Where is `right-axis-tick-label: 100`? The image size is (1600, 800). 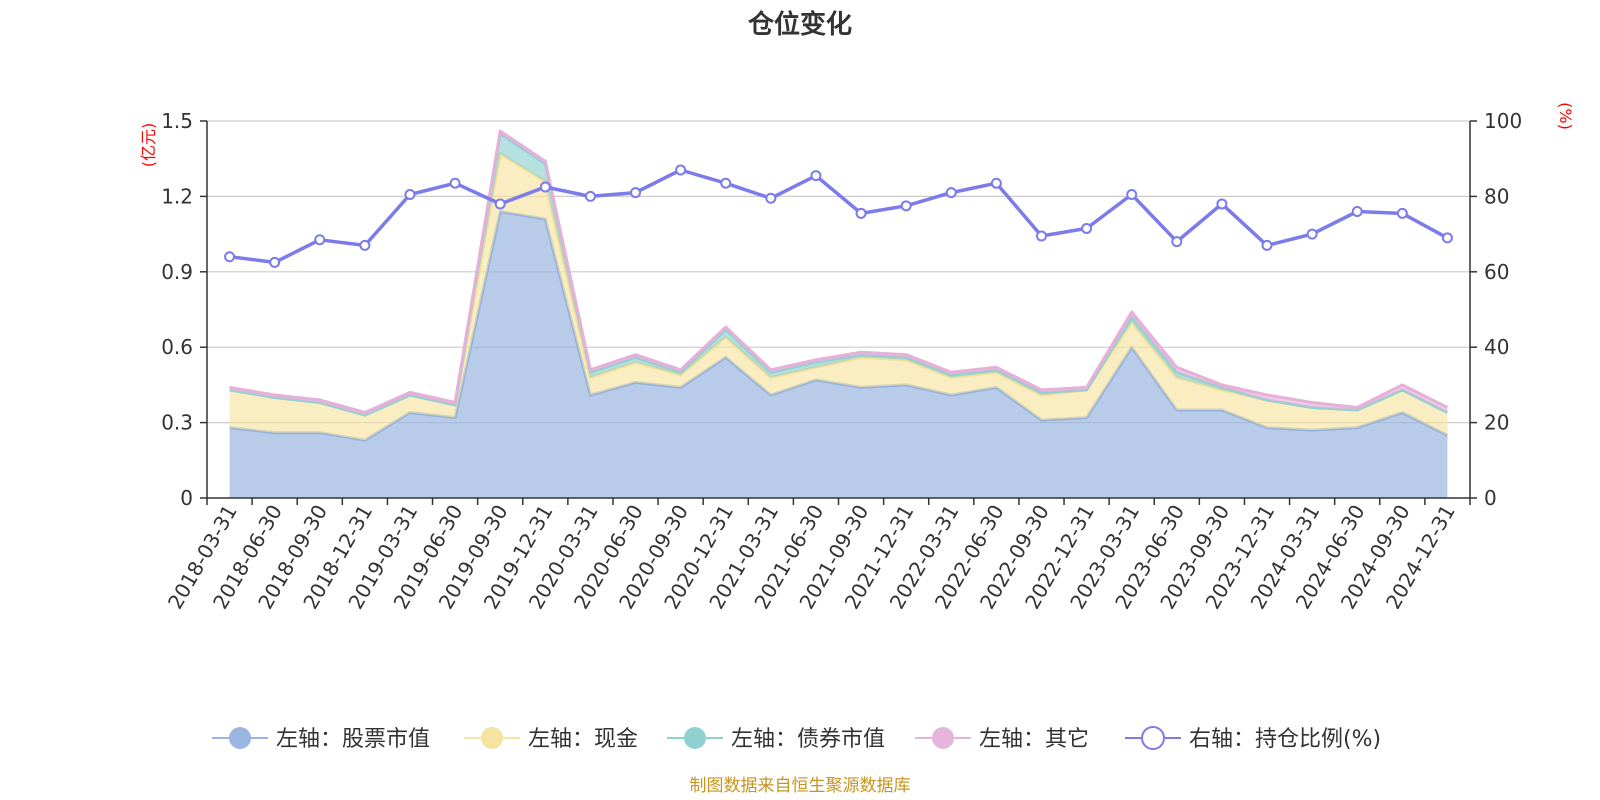 right-axis-tick-label: 100 is located at coordinates (1503, 121).